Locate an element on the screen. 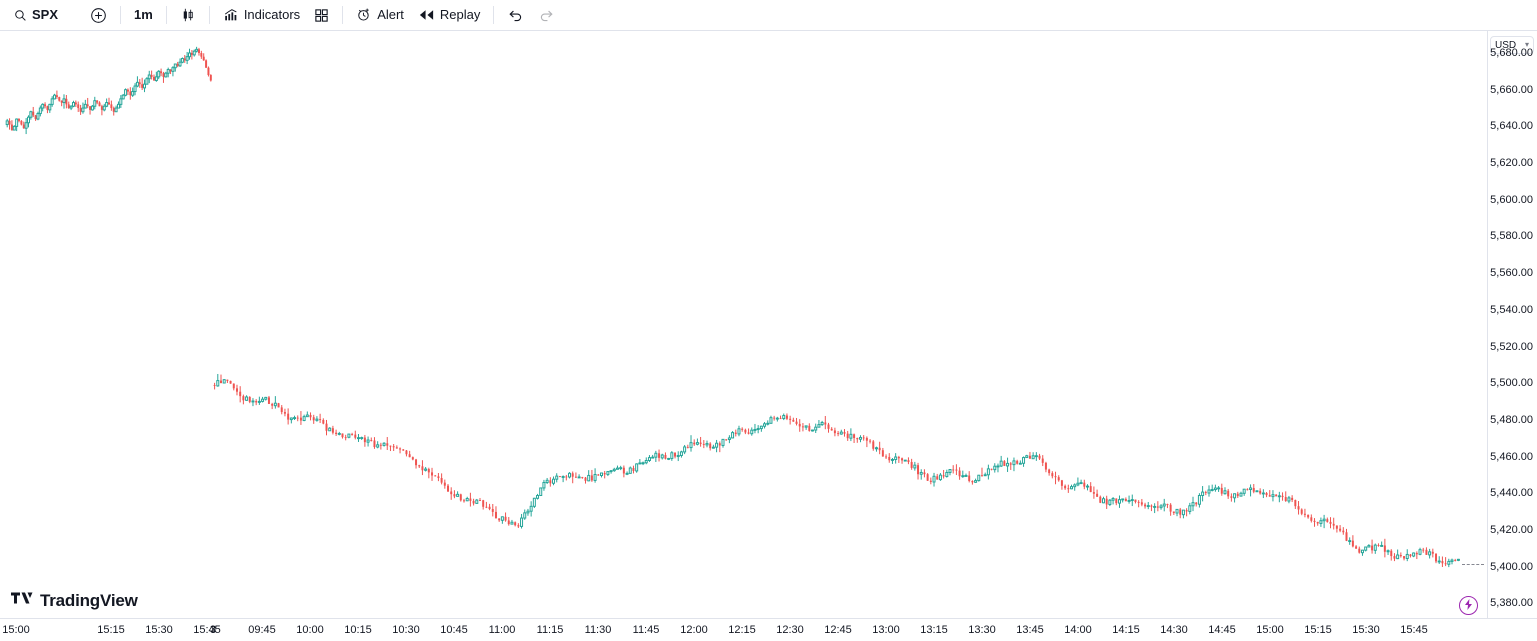 The image size is (1537, 641). undo-button is located at coordinates (515, 15).